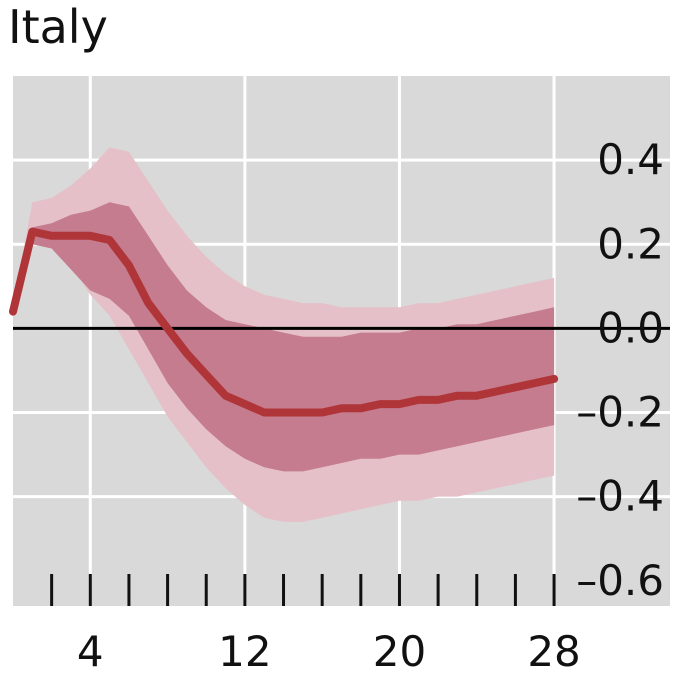 This screenshot has width=689, height=673. I want to click on y-tick-label-5: –0.6, so click(620, 580).